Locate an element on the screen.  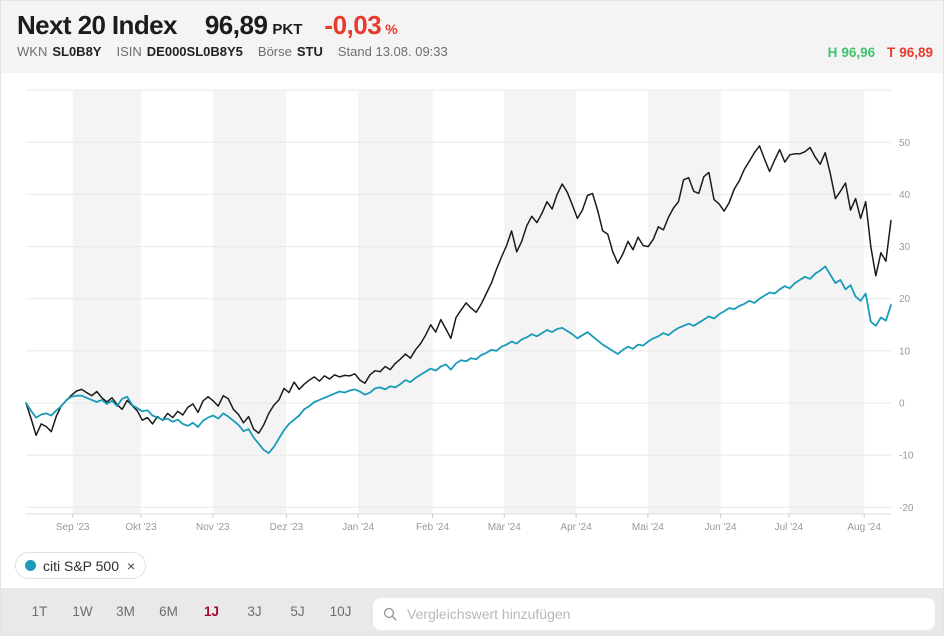
range-toolbar: 1T 1W 3M 6M 1J 3J 5J 10J is located at coordinates (472, 611).